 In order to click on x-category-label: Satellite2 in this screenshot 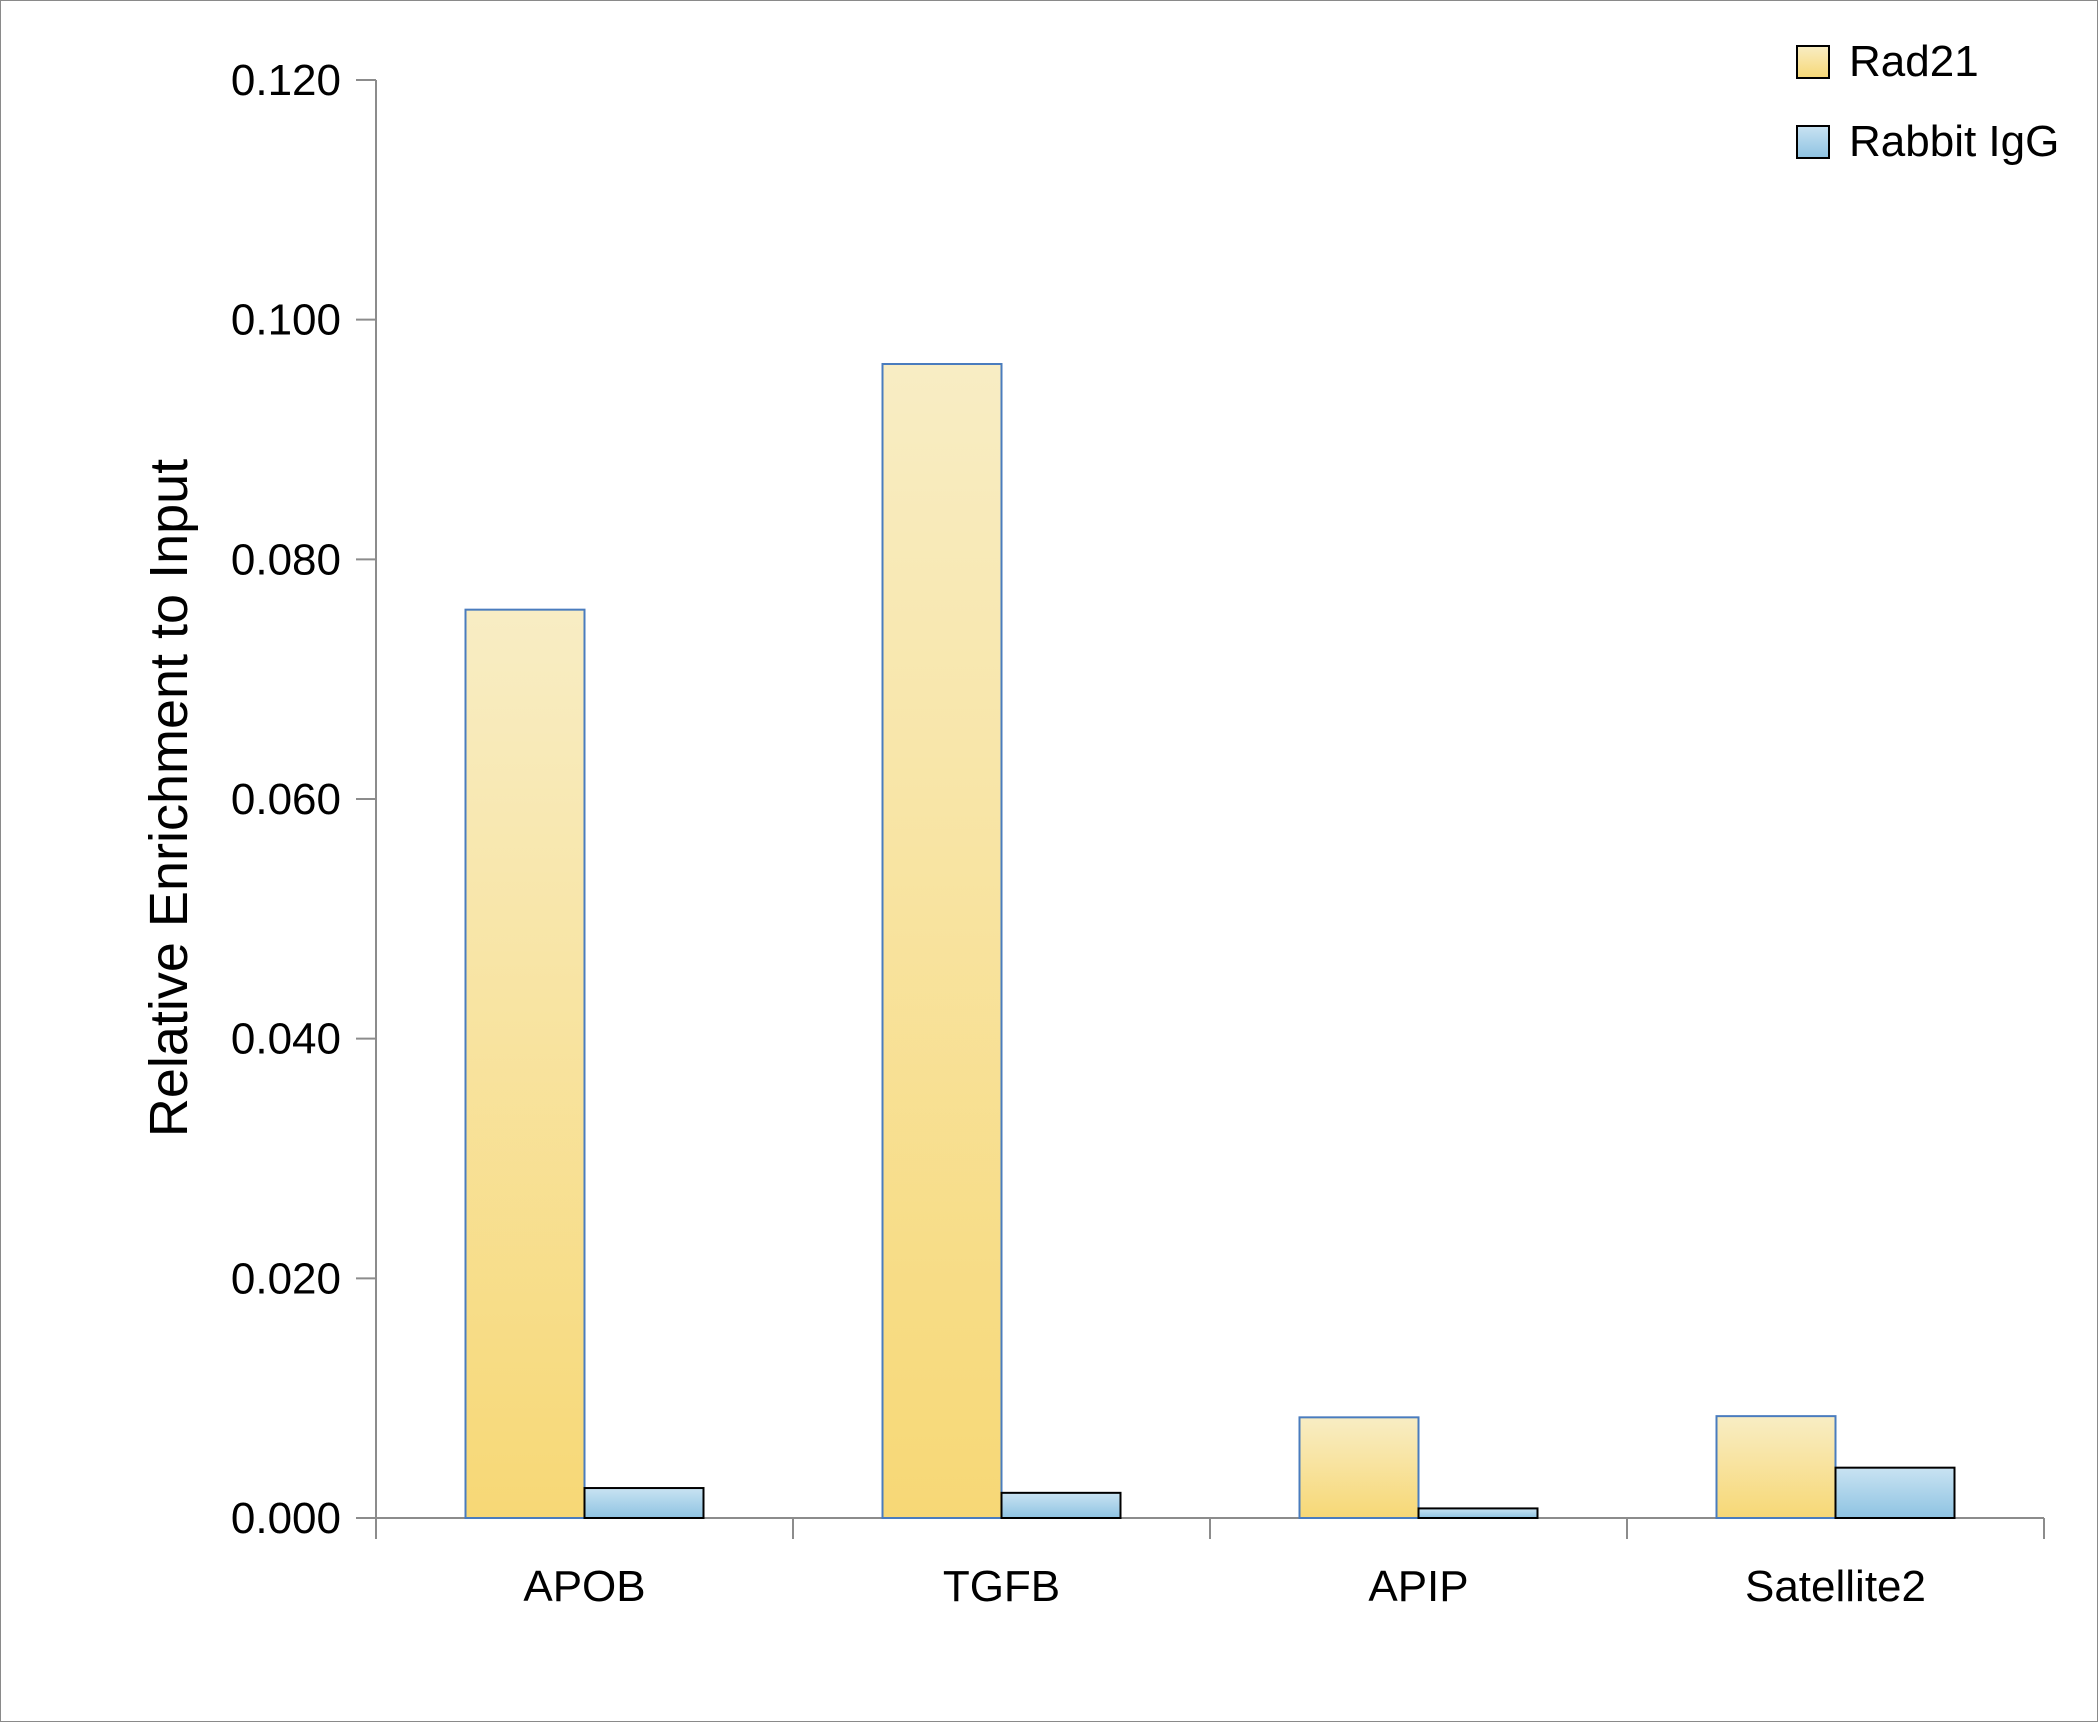, I will do `click(1835, 1586)`.